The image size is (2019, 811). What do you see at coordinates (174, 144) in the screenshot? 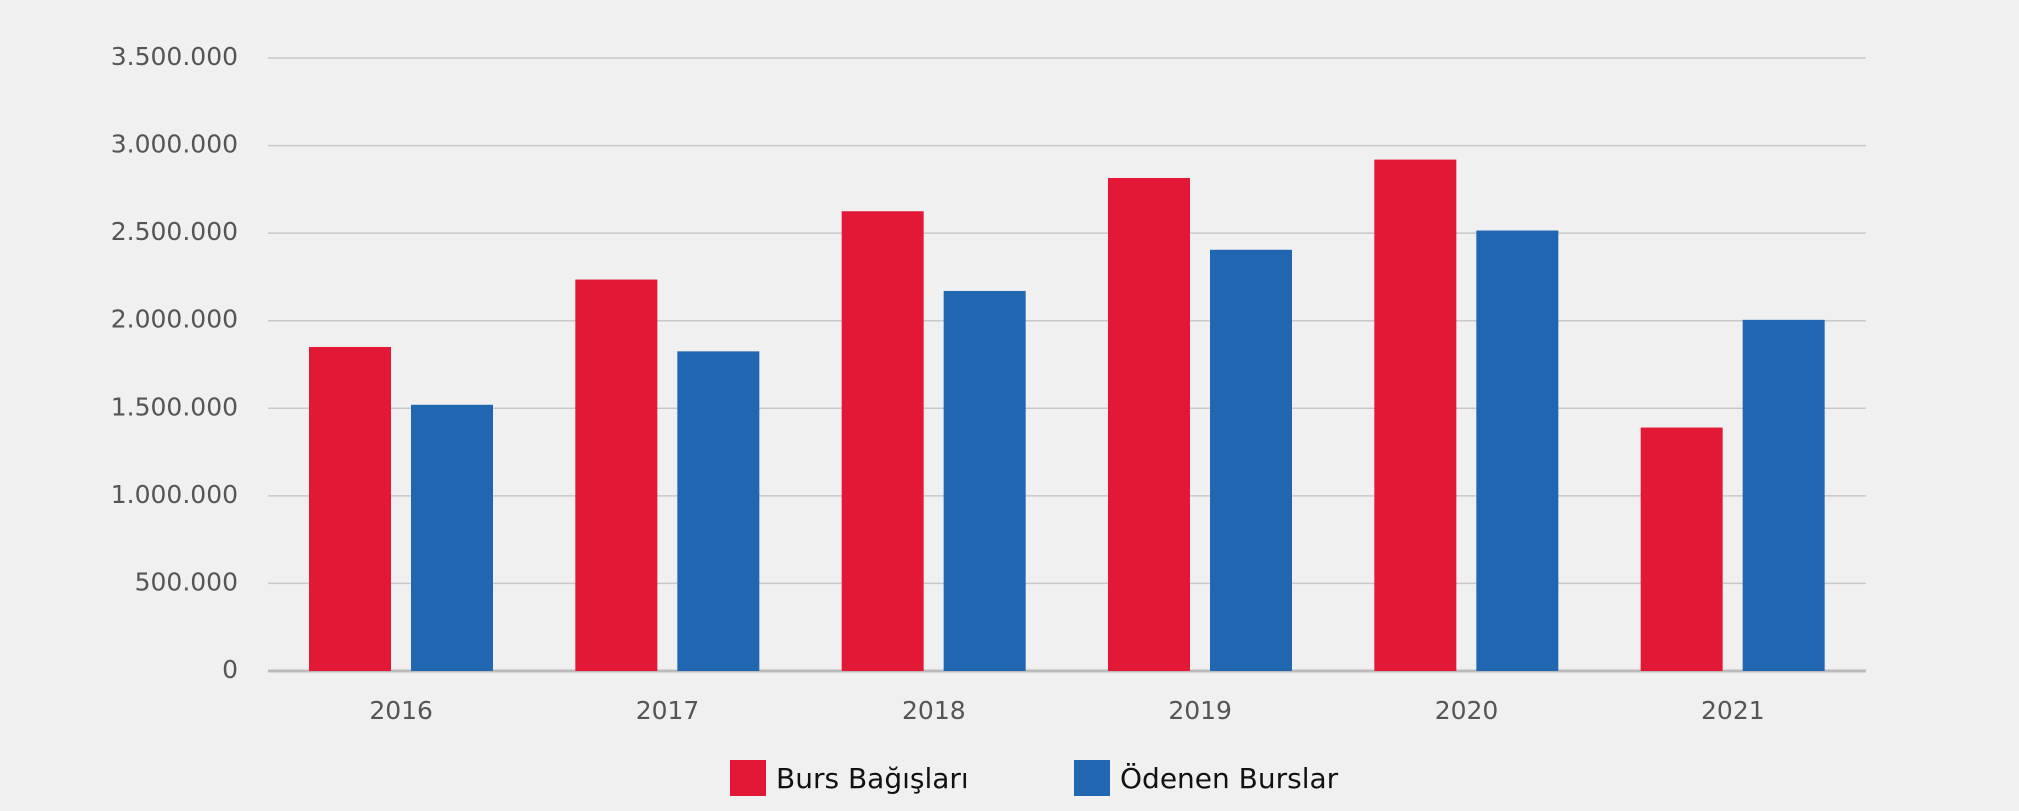
I see `y-tick-label: 3.000.000` at bounding box center [174, 144].